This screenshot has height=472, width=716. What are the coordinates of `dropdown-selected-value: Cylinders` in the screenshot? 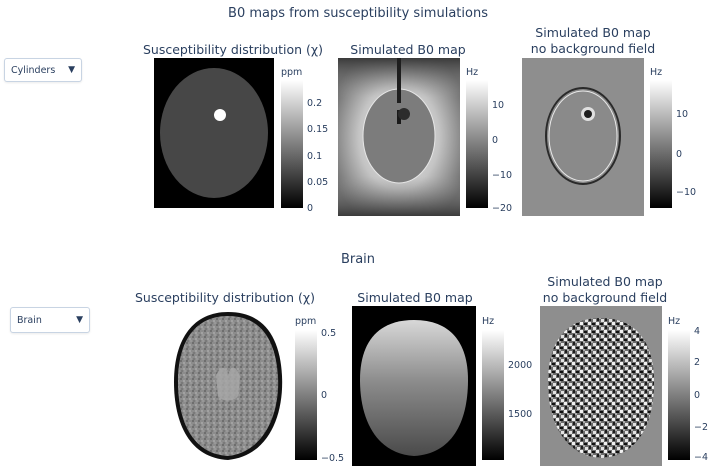 It's located at (33, 70).